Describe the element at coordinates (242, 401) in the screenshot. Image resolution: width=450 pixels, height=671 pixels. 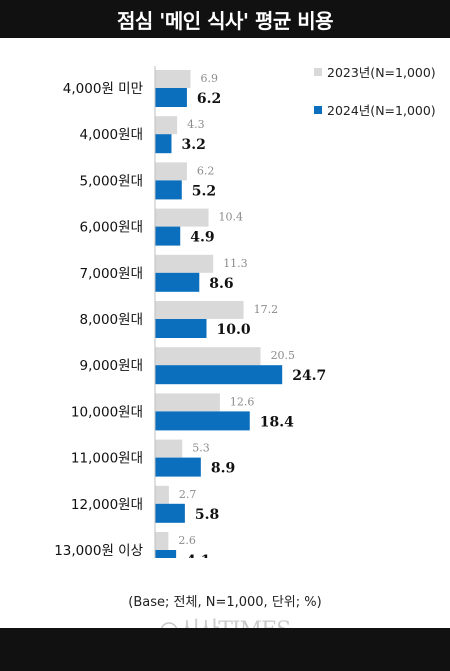
I see `value-label-2023: 12.6` at that location.